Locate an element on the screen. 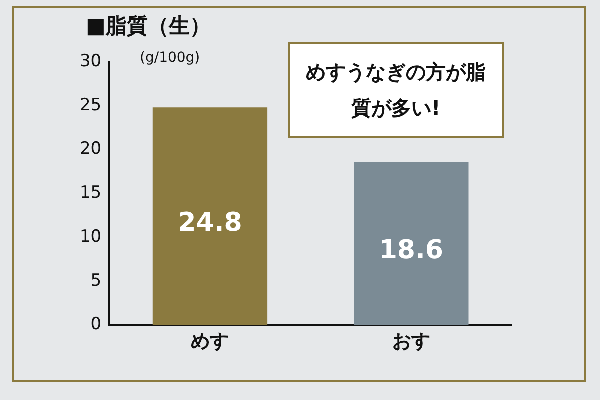  y-axis-title: (g/100g) is located at coordinates (170, 58).